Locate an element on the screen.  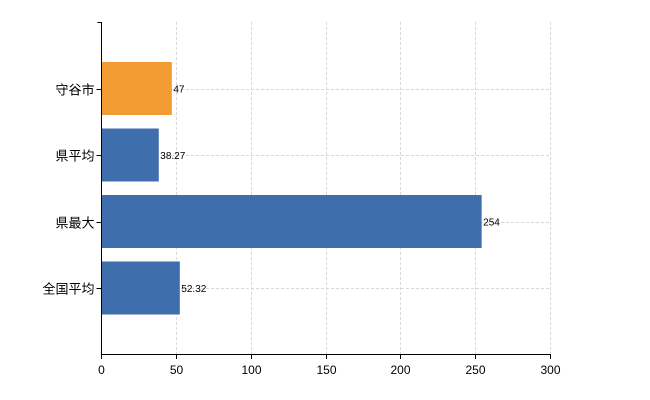
category-label-2: 県最大 is located at coordinates (74, 224).